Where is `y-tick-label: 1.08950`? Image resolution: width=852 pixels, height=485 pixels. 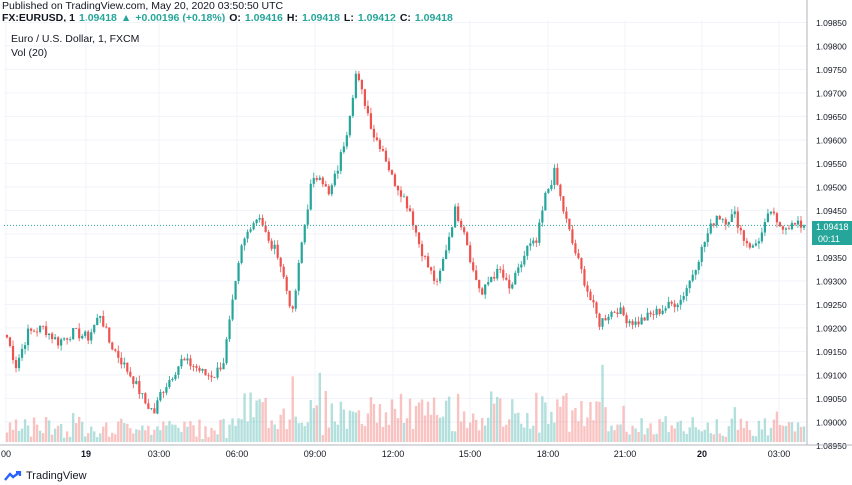 y-tick-label: 1.08950 is located at coordinates (831, 446).